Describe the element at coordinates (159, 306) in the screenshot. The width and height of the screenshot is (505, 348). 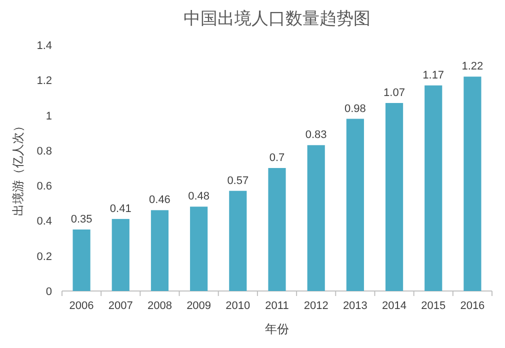
I see `x-tick-label: 2008` at that location.